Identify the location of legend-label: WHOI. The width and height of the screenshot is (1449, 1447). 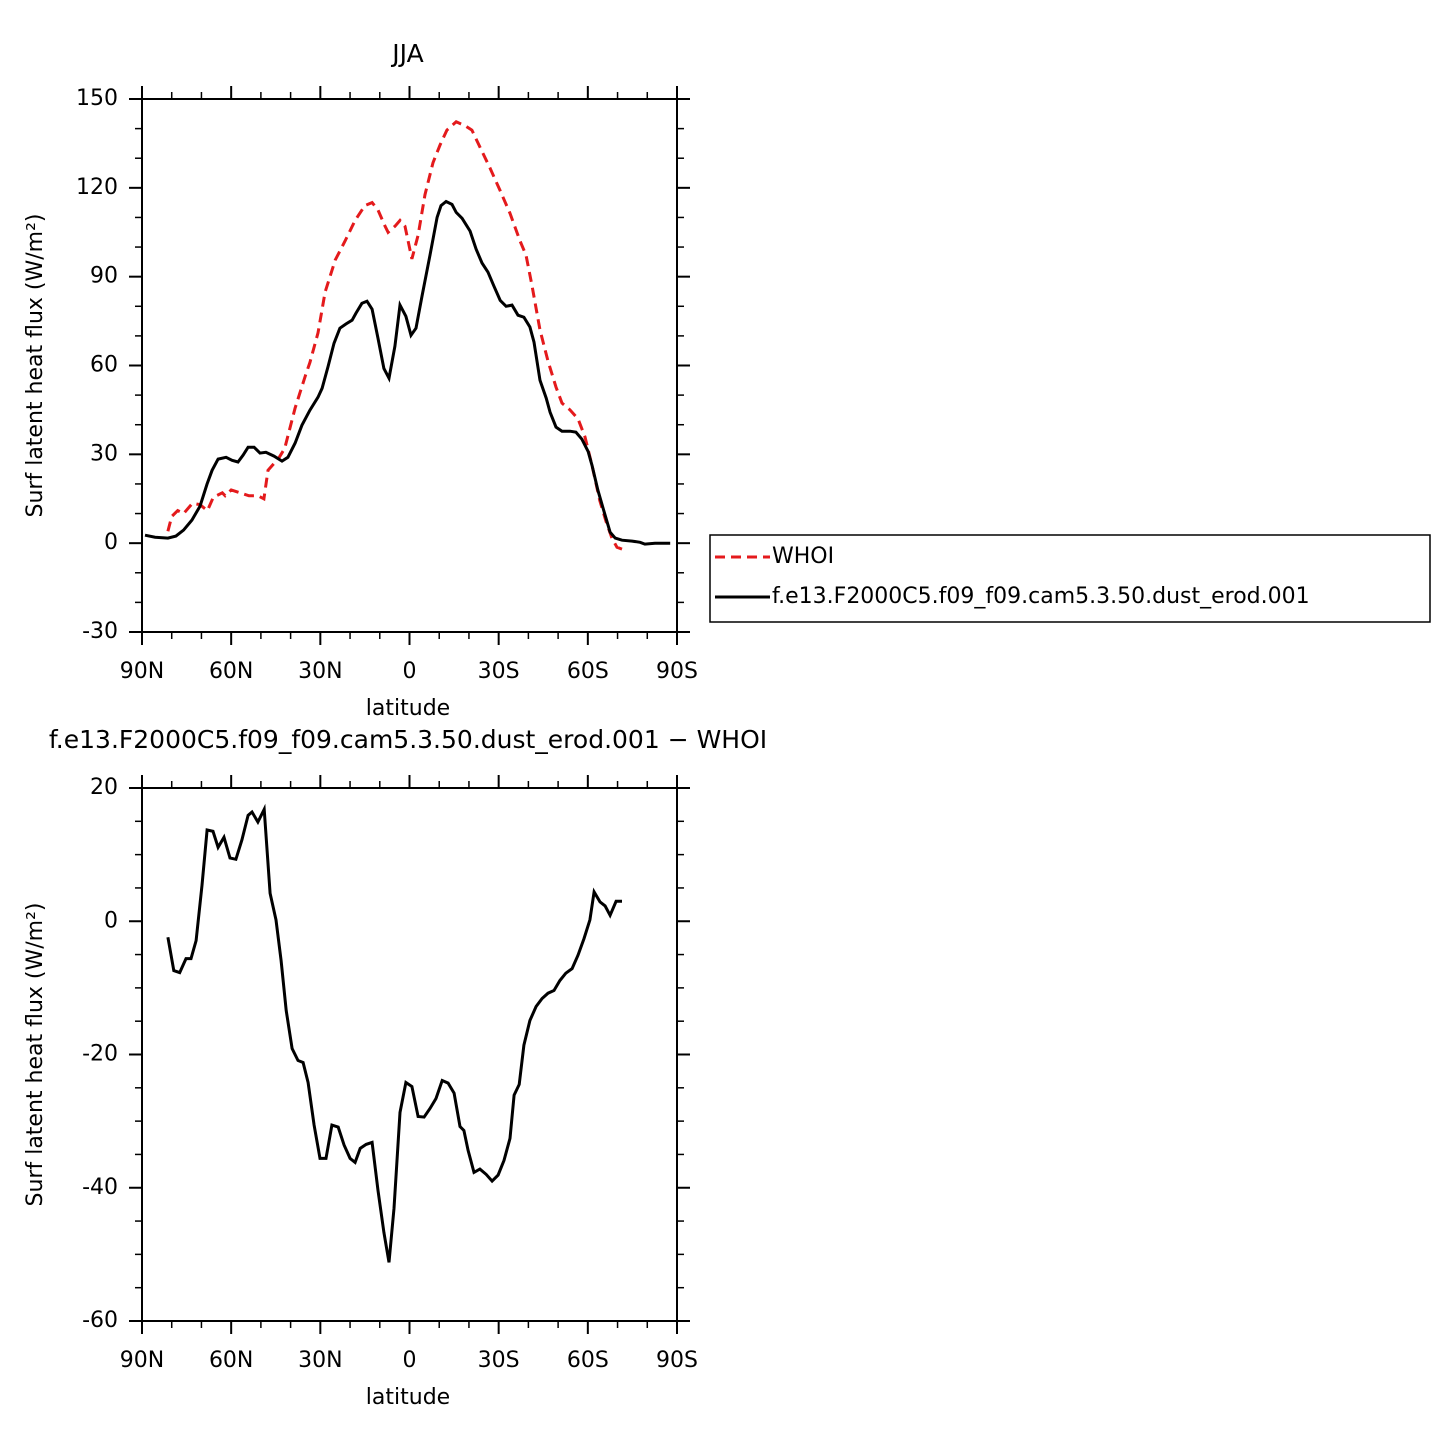
(803, 556).